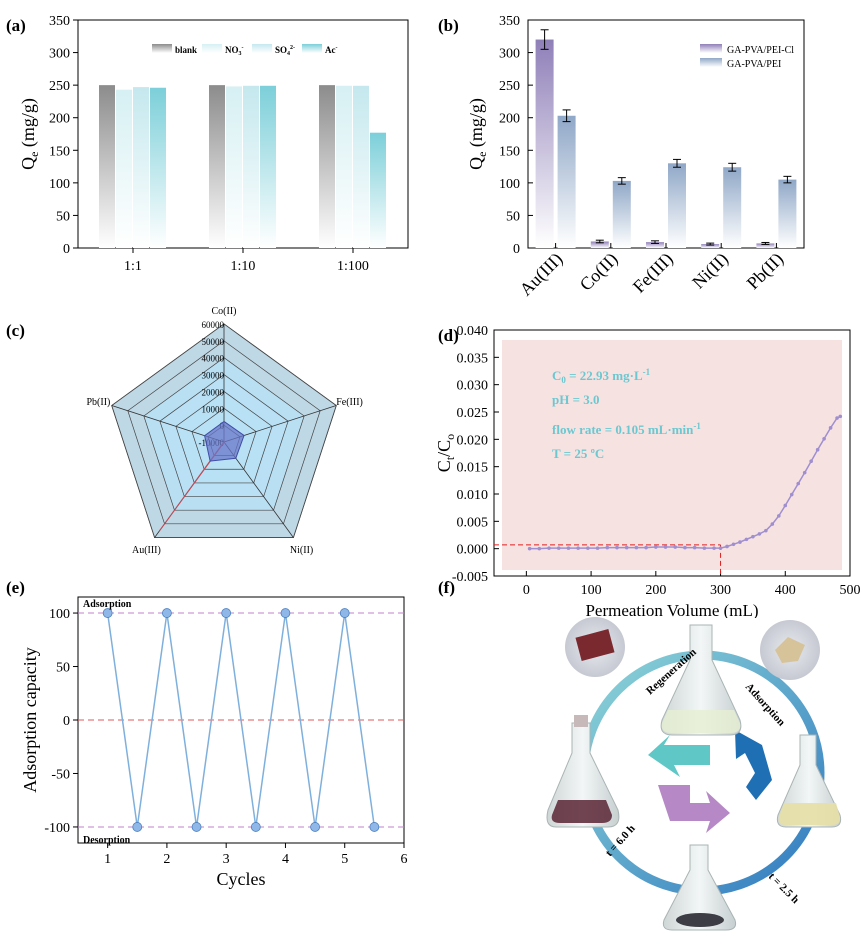  I want to click on y-tick-label: 50, so click(513, 216).